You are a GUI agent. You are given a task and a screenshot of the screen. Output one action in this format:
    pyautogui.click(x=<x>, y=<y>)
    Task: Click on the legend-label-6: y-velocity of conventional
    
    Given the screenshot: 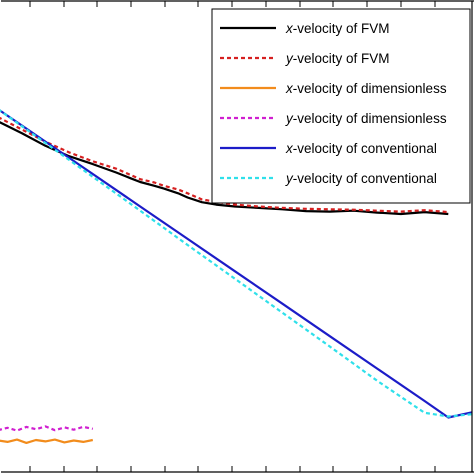 What is the action you would take?
    pyautogui.click(x=361, y=178)
    